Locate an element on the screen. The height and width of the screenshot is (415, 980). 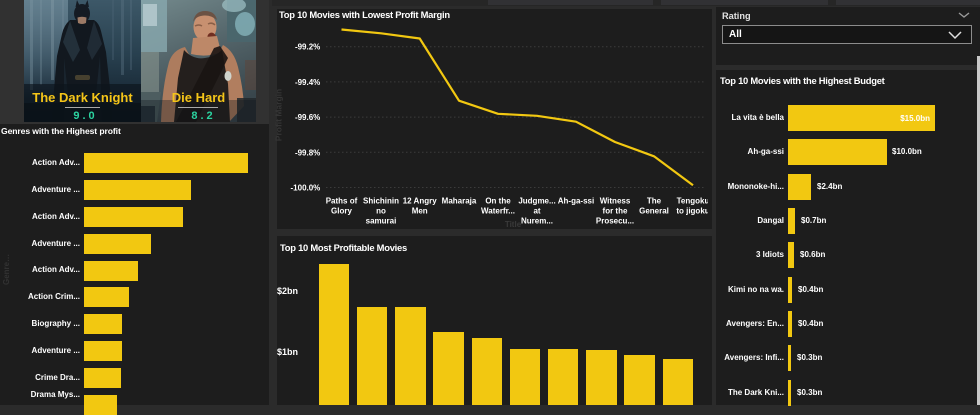
svg-text: no is located at coordinates (381, 211).